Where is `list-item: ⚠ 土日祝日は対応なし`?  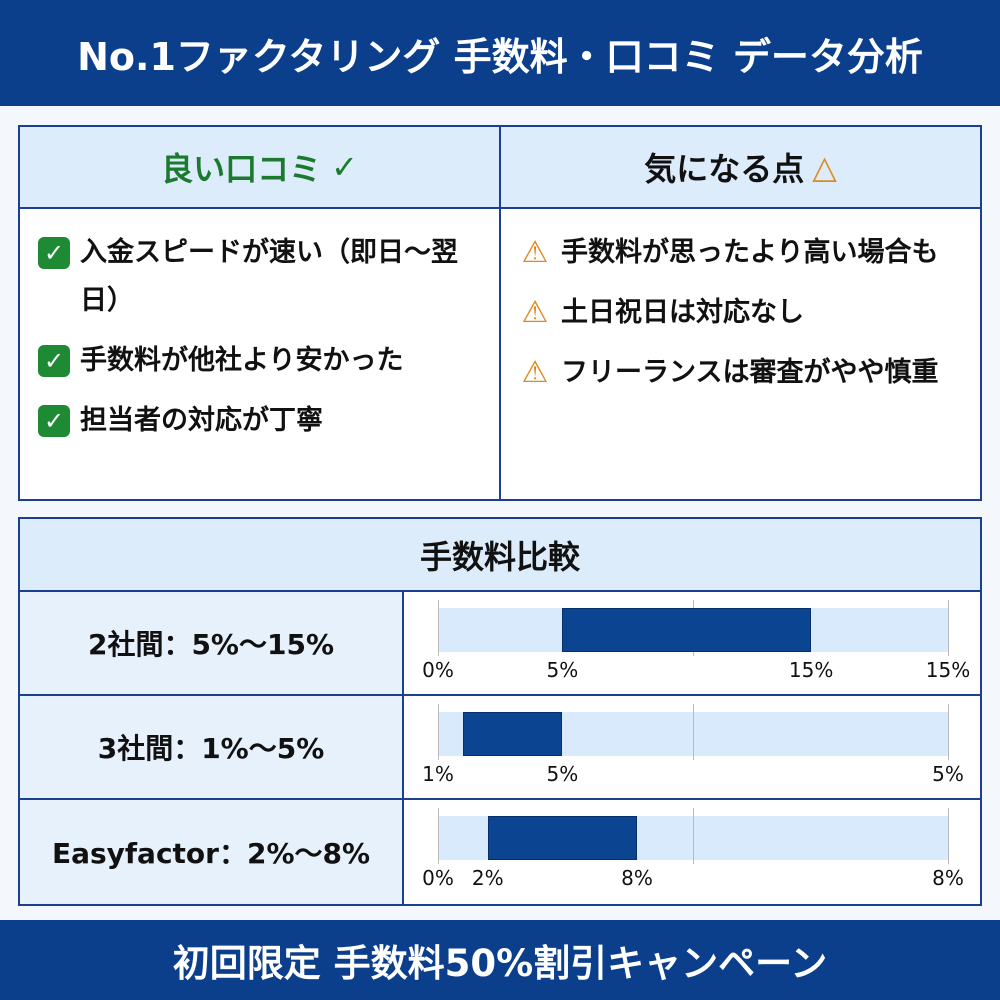
list-item: ⚠ 土日祝日は対応なし is located at coordinates (742, 313).